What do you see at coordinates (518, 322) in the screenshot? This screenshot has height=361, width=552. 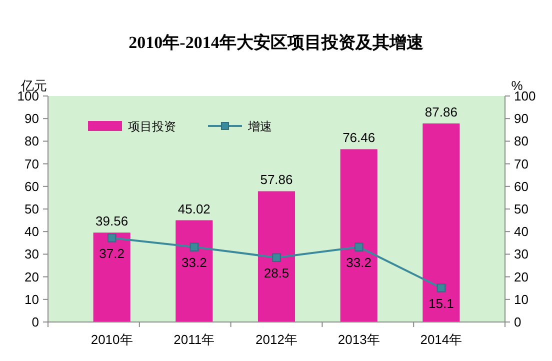 I see `y2-tick-label: 0` at bounding box center [518, 322].